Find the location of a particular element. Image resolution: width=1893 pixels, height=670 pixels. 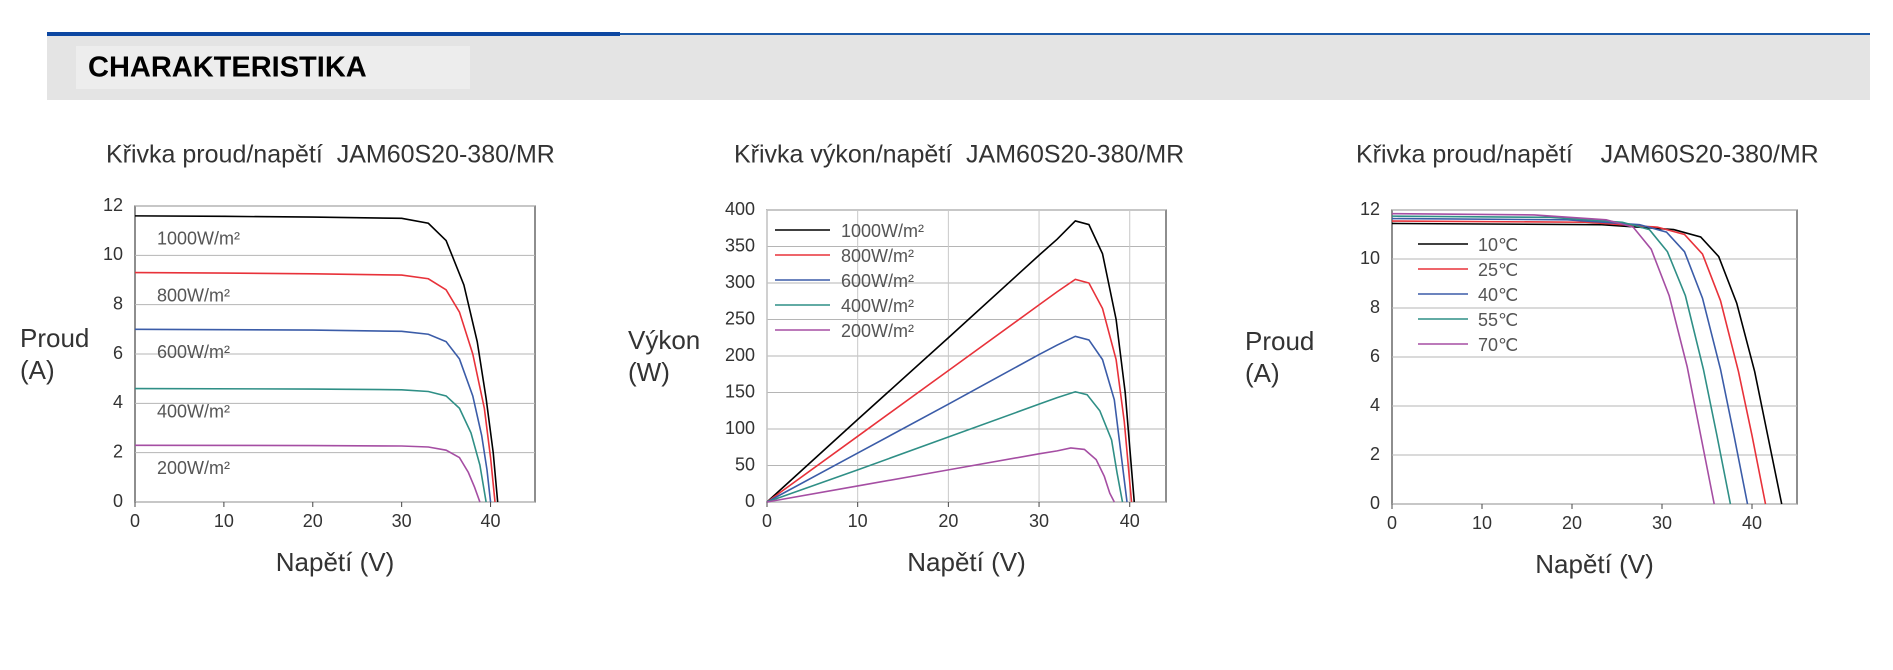

y-tick-label: 150 is located at coordinates (740, 391).